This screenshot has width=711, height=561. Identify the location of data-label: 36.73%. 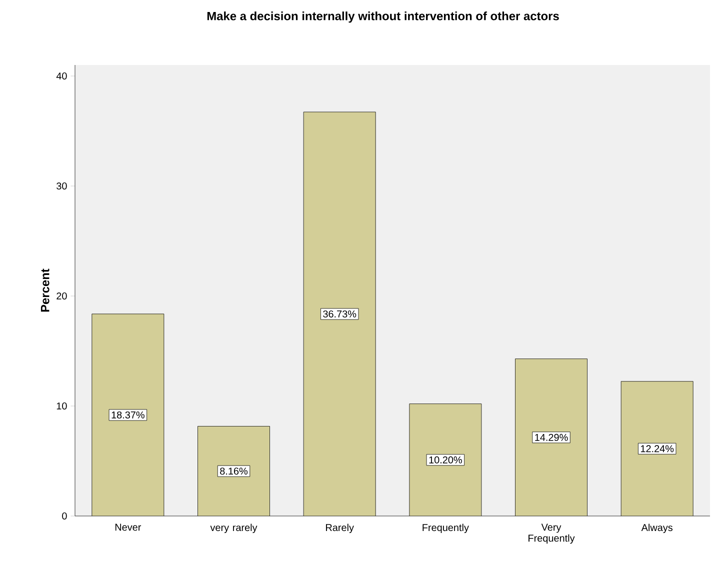
(339, 314).